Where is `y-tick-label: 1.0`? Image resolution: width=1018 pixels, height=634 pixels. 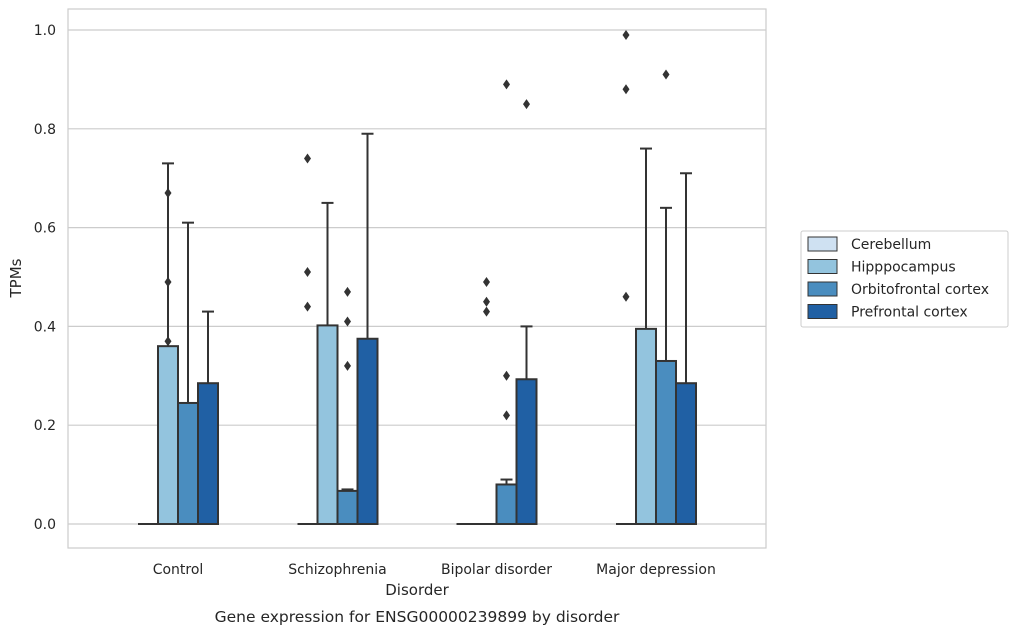 y-tick-label: 1.0 is located at coordinates (45, 31).